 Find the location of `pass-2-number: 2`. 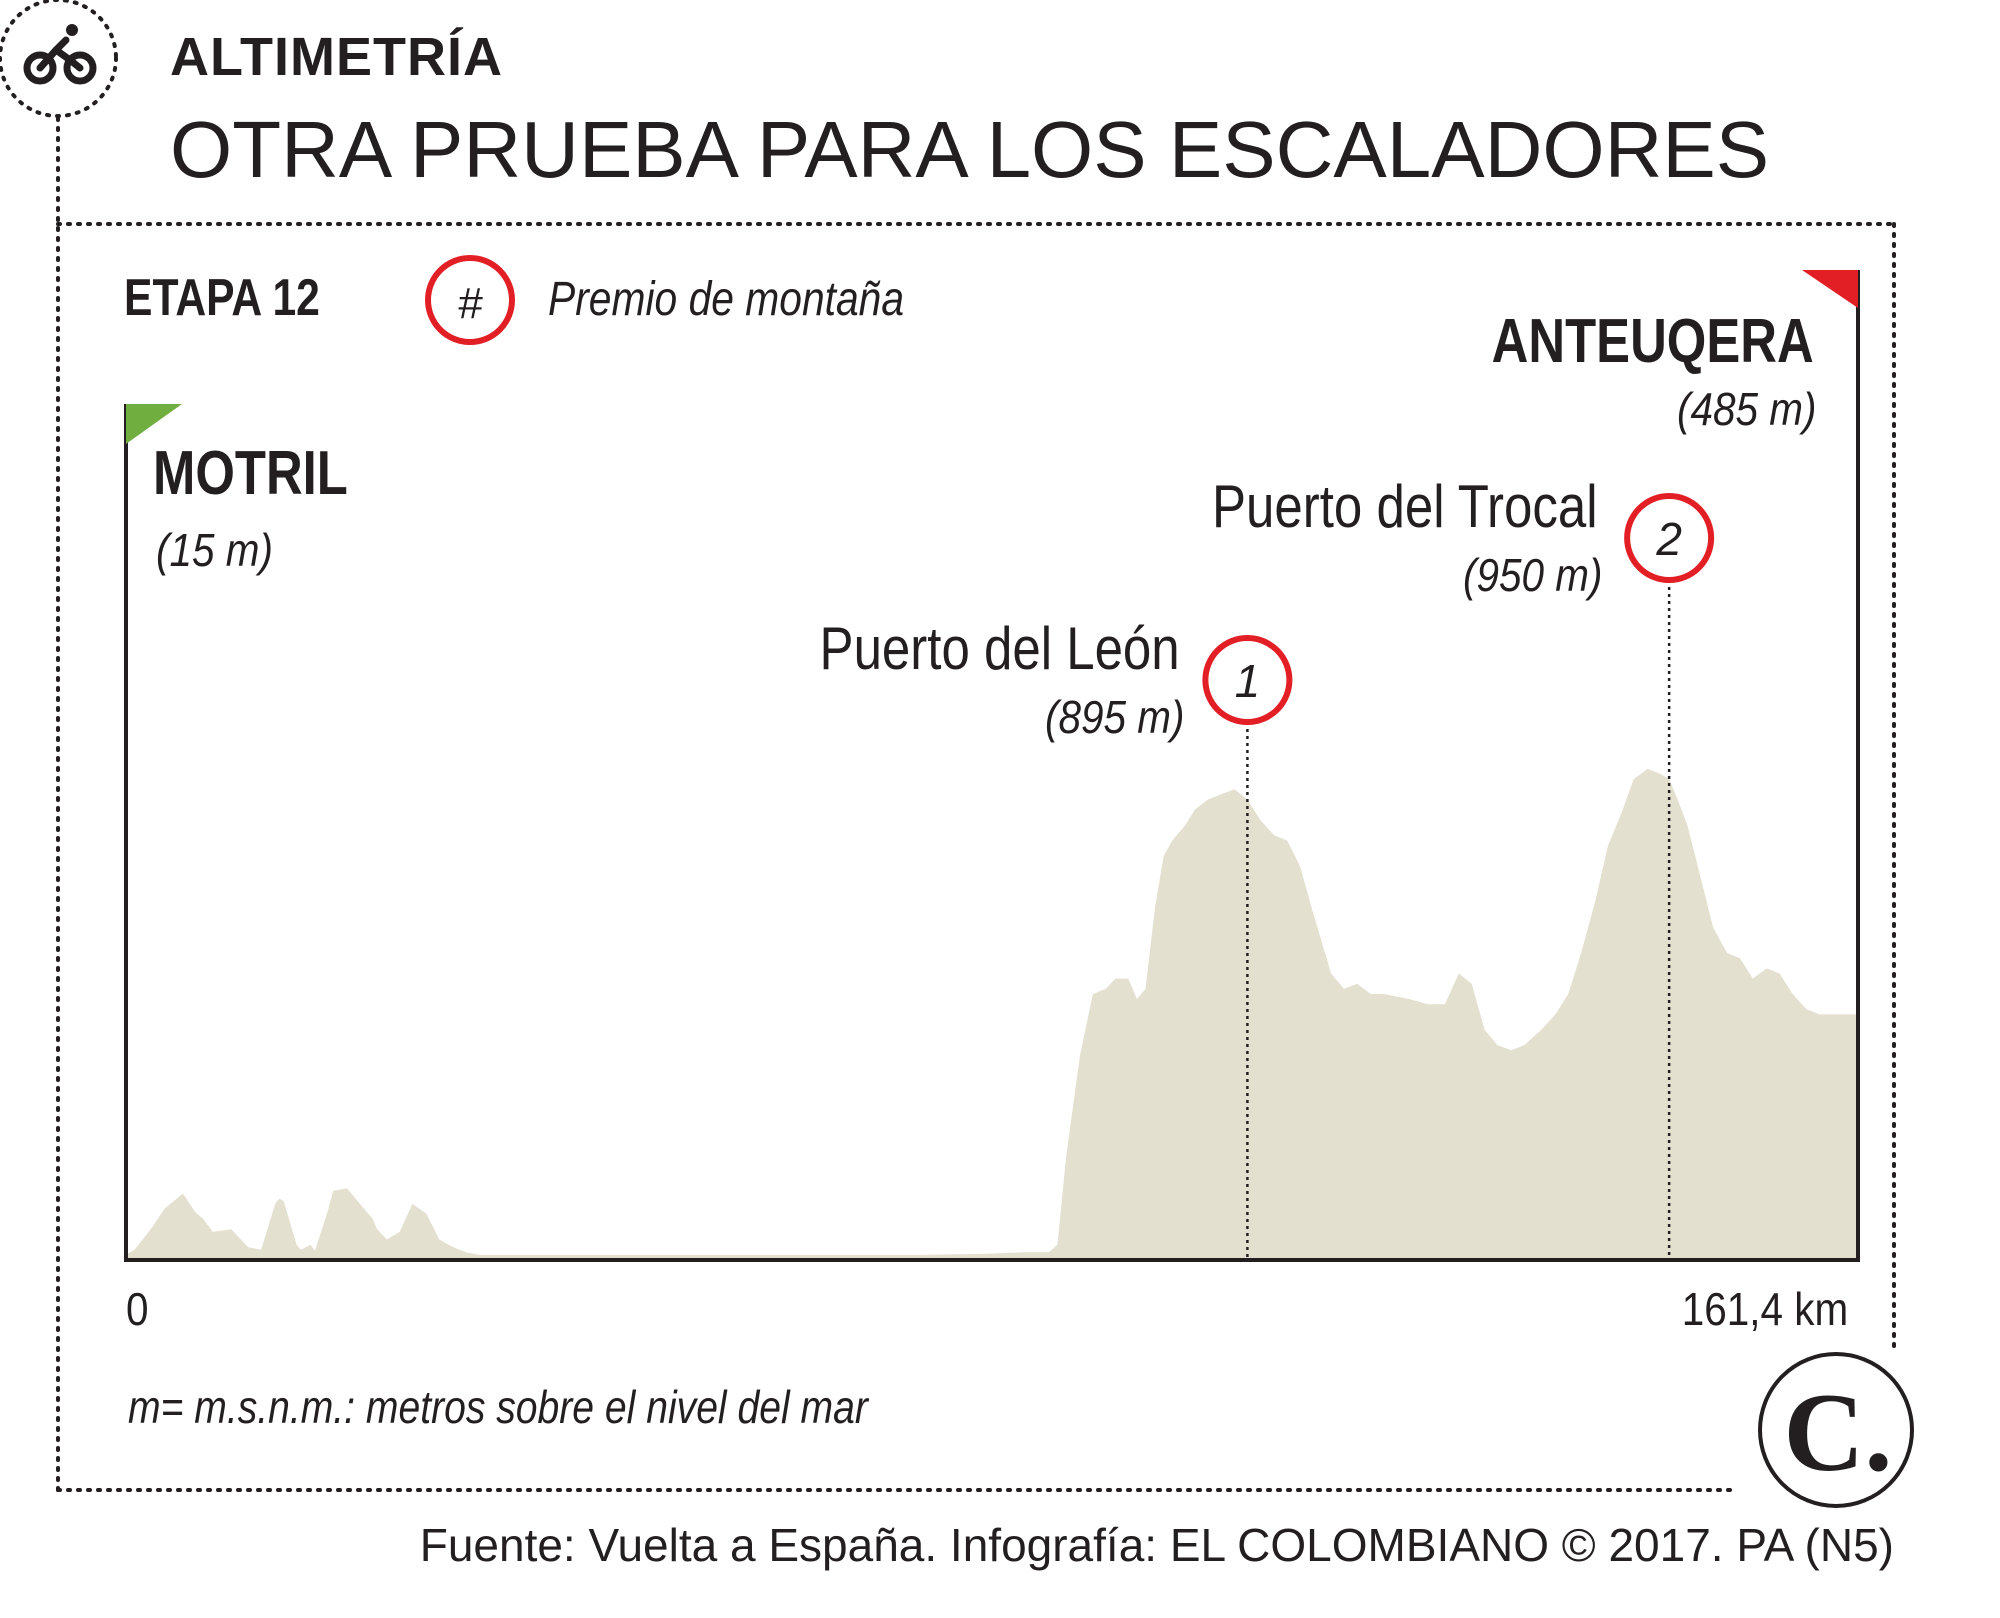

pass-2-number: 2 is located at coordinates (1668, 539).